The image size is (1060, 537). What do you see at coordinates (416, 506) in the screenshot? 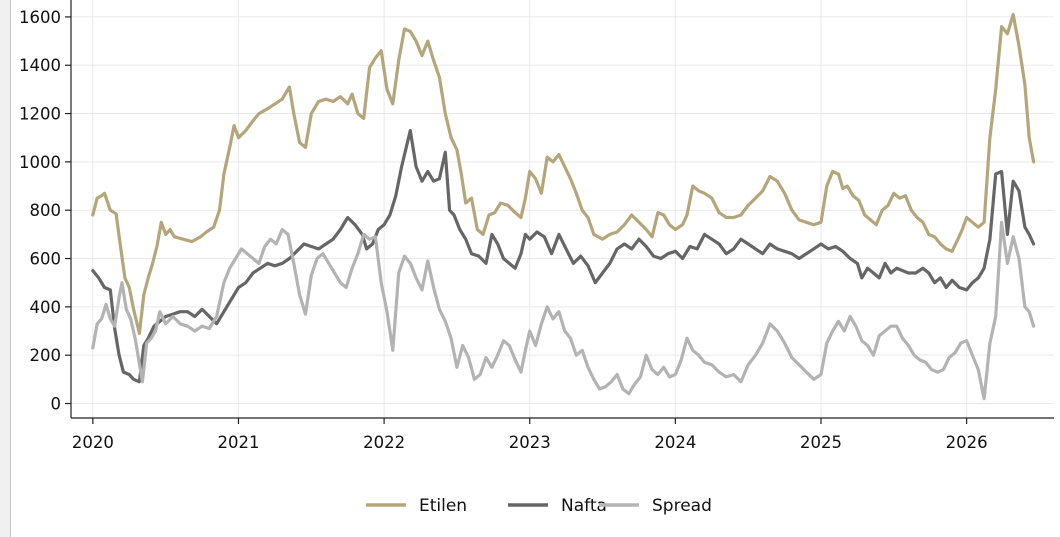
I see `legend-item-etilen: Etilen` at bounding box center [416, 506].